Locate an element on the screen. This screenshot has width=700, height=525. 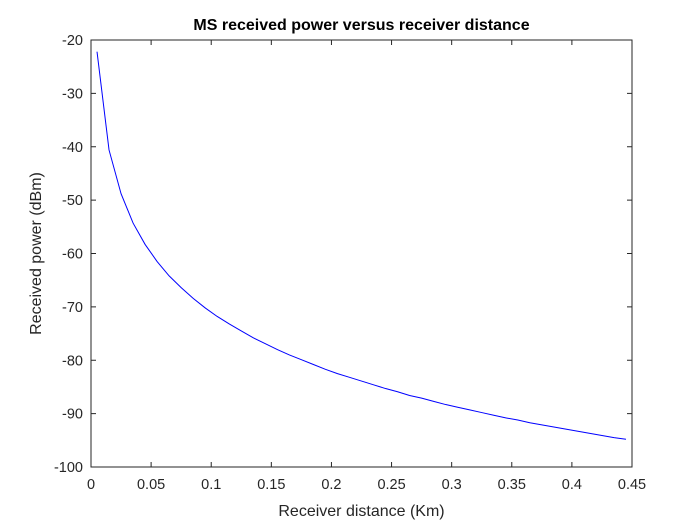
y-tick-label: -90 is located at coordinates (72, 415).